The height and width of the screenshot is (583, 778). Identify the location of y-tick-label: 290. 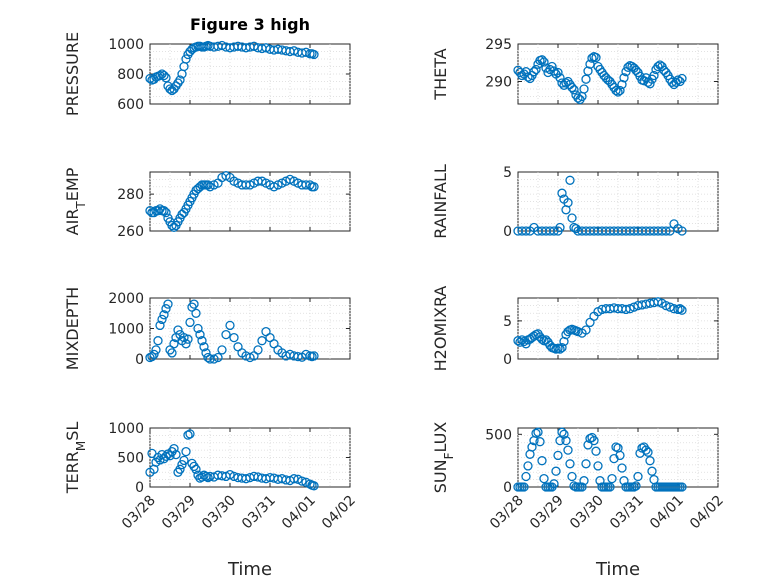
(498, 83).